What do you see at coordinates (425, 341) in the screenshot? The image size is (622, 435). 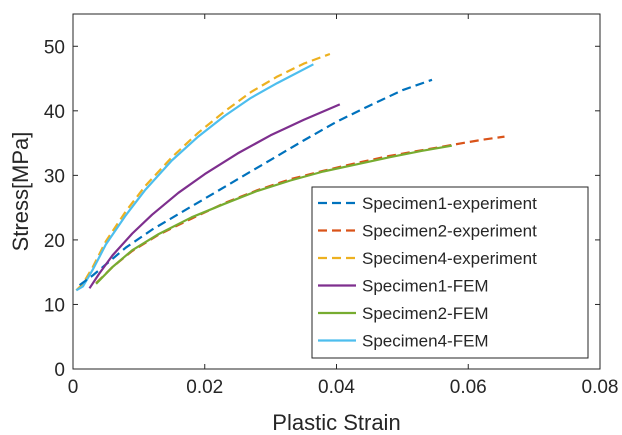 I see `legend-label: Specimen4-FEM` at bounding box center [425, 341].